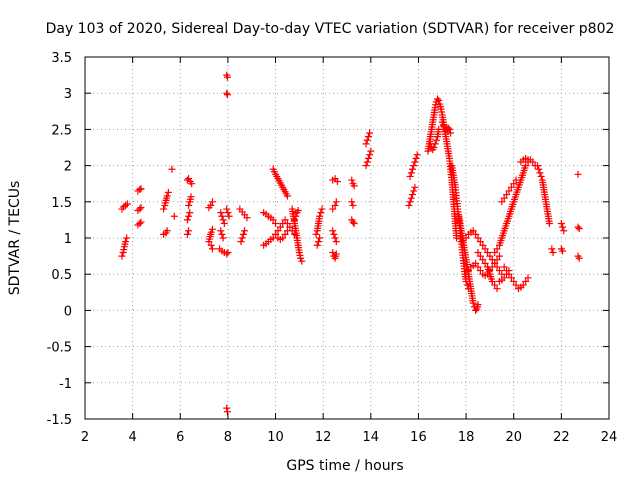  I want to click on y-axis-label: SDTVAR / TECUs, so click(15, 238).